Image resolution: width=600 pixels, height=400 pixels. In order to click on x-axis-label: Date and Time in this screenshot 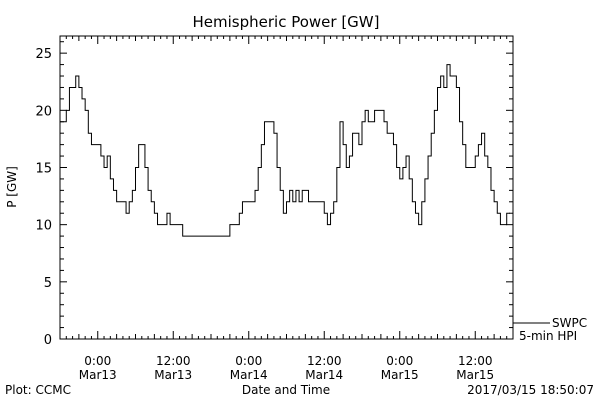, I will do `click(286, 390)`.